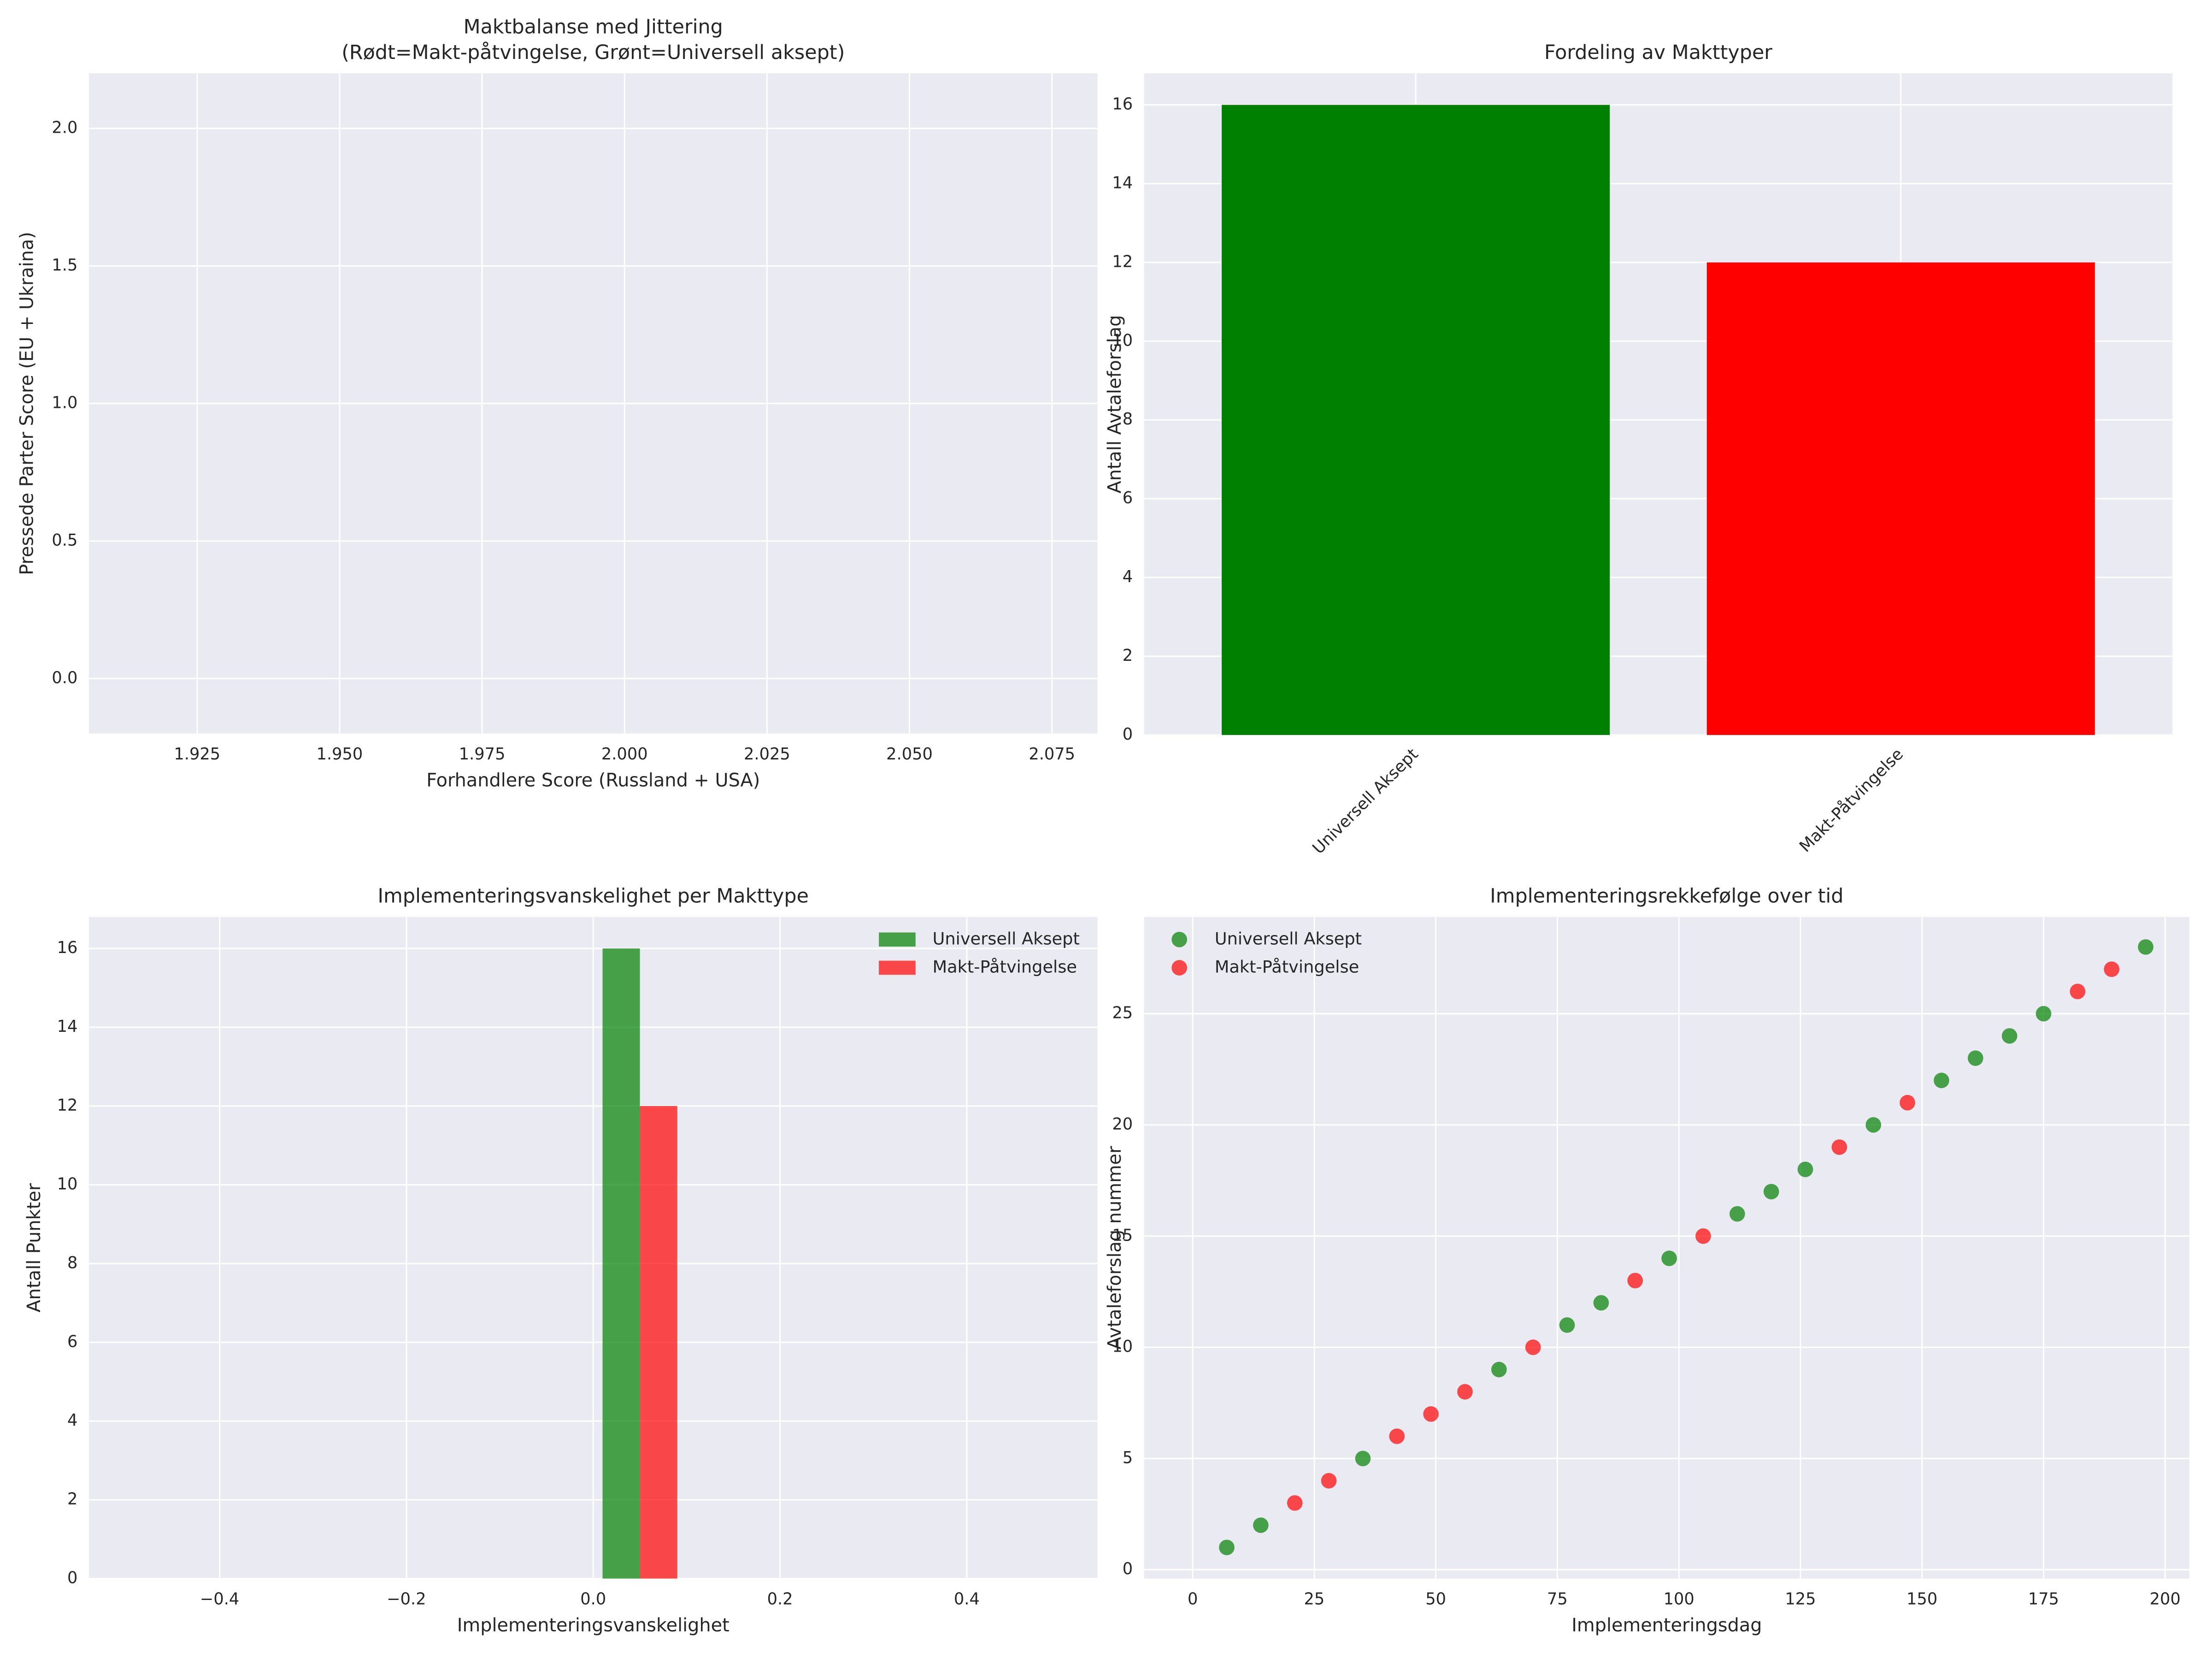 This screenshot has width=2212, height=1659. I want to click on y-tick-label: 15, so click(1122, 1235).